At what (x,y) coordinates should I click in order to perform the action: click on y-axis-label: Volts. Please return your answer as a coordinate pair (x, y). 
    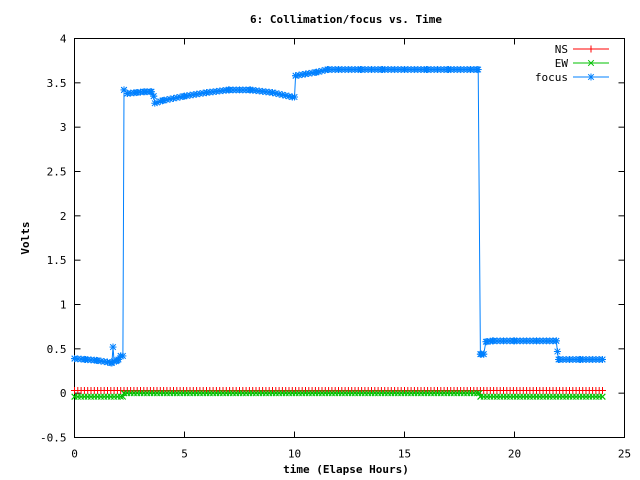
    Looking at the image, I should click on (25, 237).